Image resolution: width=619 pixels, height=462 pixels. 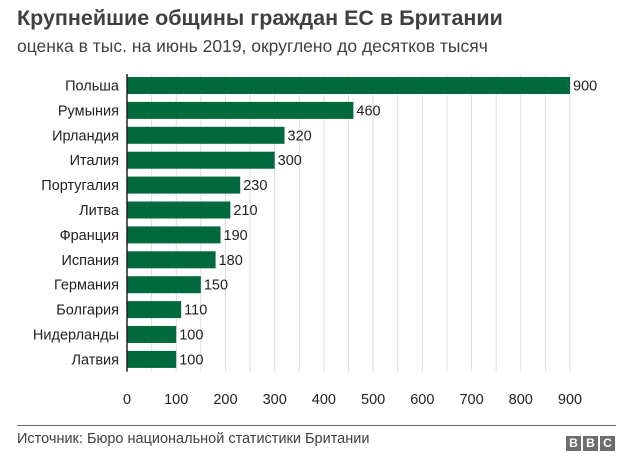 I want to click on x-tick-label: 400, so click(x=324, y=400).